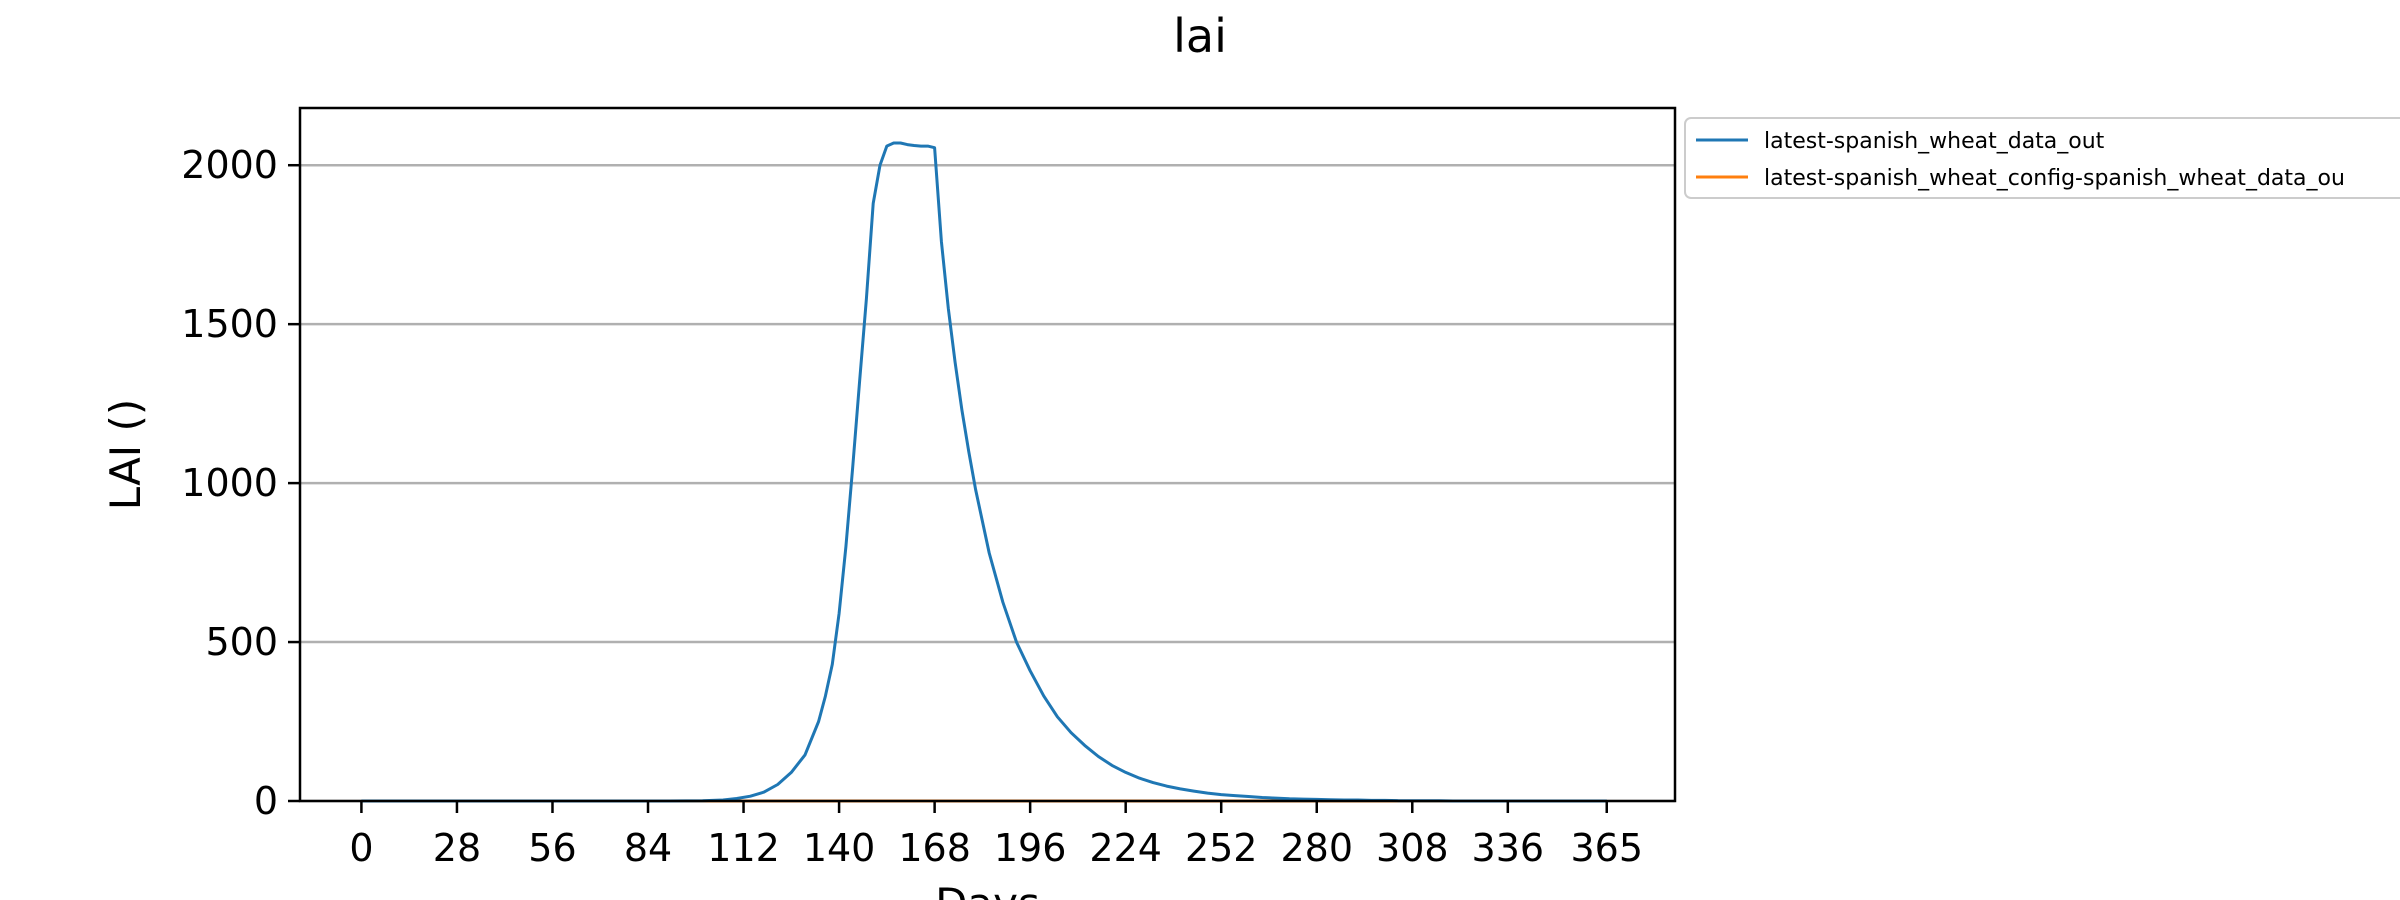 The image size is (2400, 900). Describe the element at coordinates (241, 642) in the screenshot. I see `y-tick-label-1: 500` at that location.